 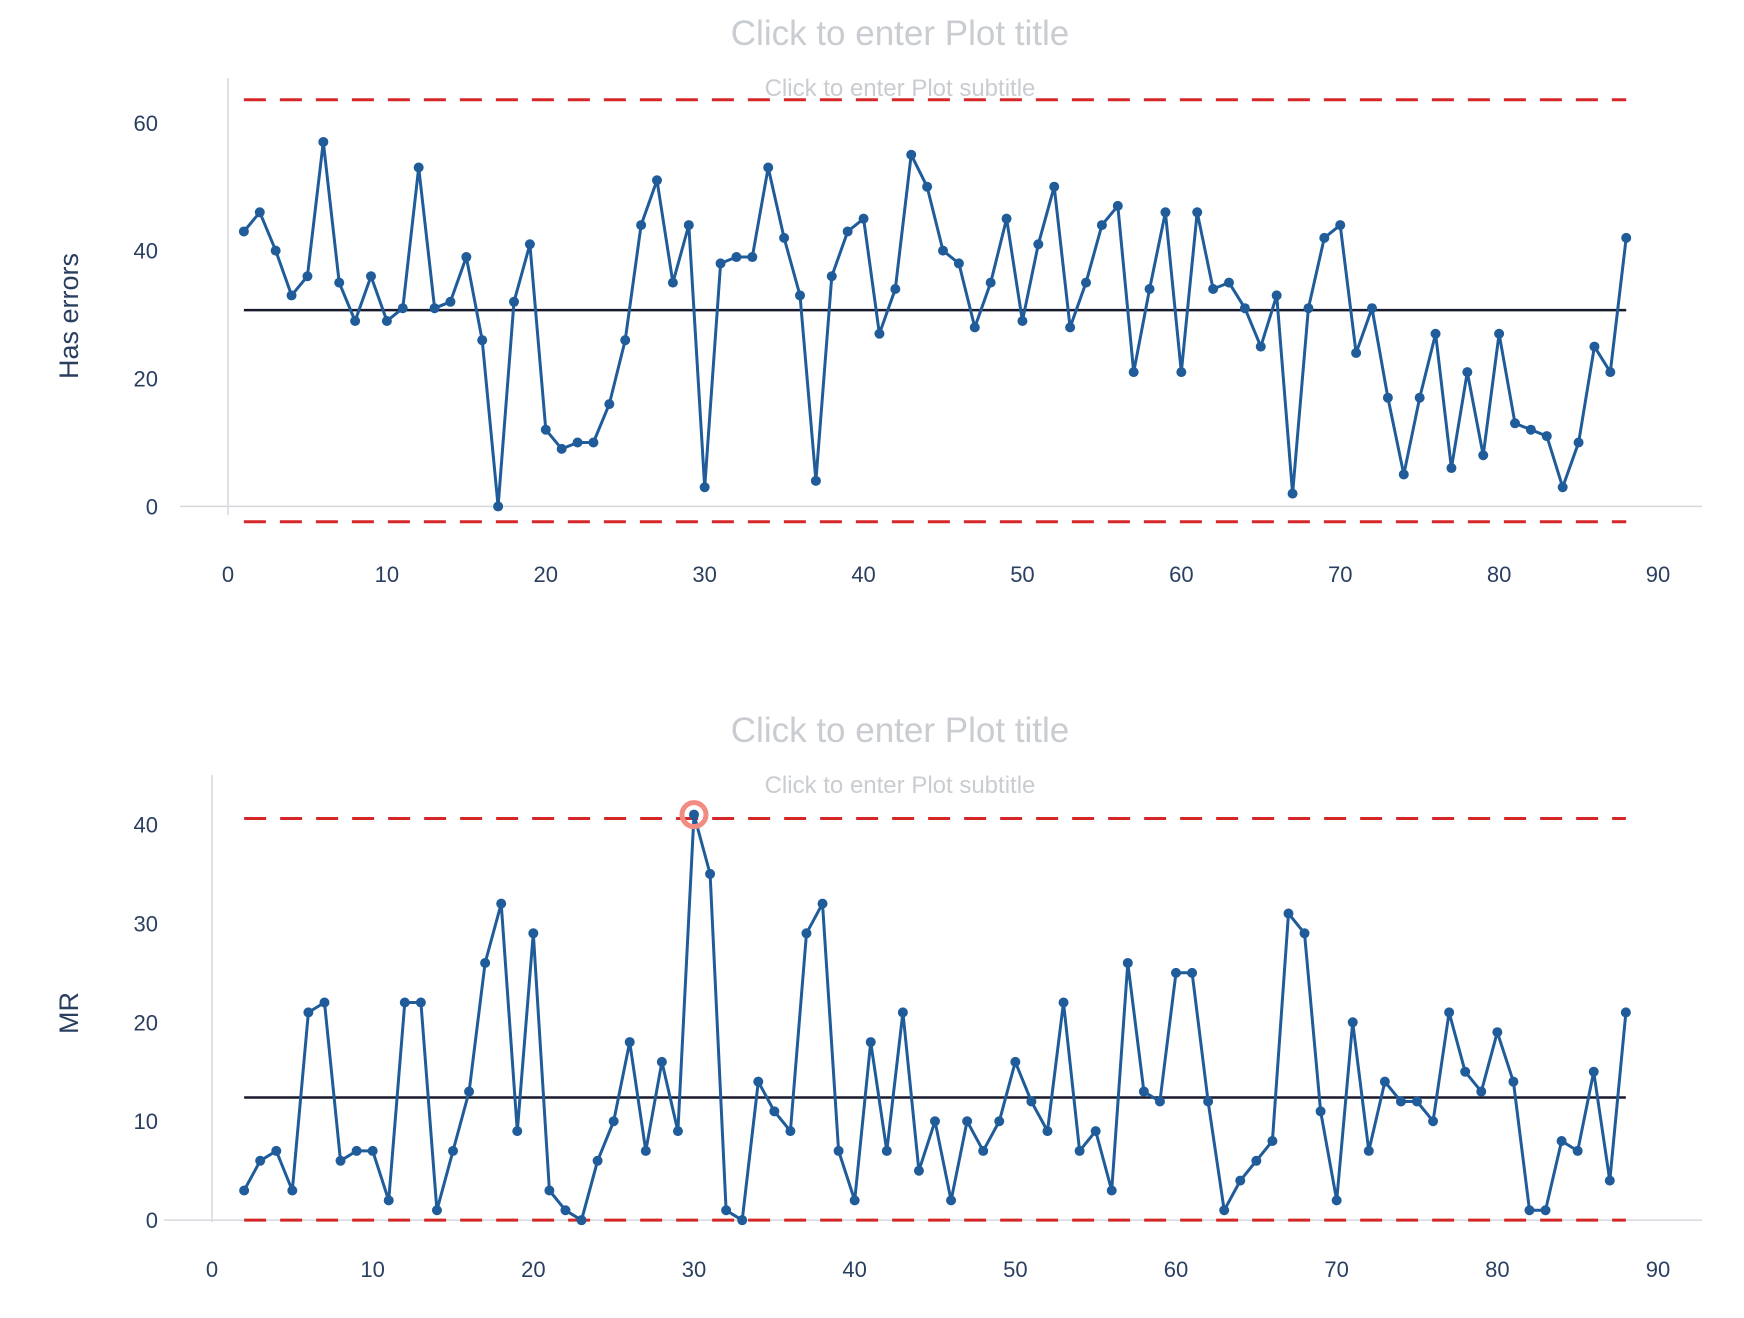 I want to click on out-of-control-marker, so click(x=694, y=815).